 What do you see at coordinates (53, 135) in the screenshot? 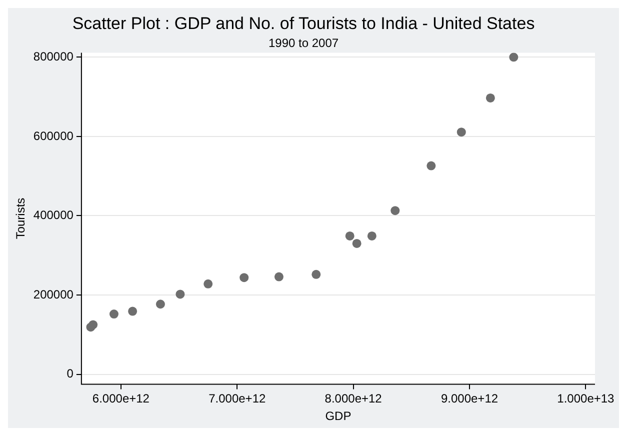
I see `y-tick-label: 600000` at bounding box center [53, 135].